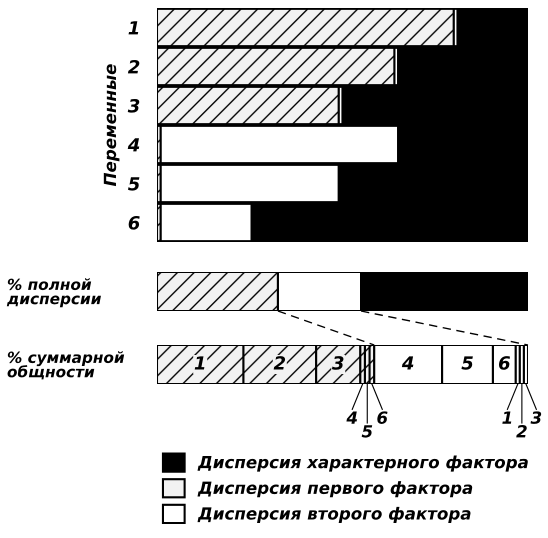 The height and width of the screenshot is (538, 548). What do you see at coordinates (408, 363) in the screenshot?
I see `annotation: 4` at bounding box center [408, 363].